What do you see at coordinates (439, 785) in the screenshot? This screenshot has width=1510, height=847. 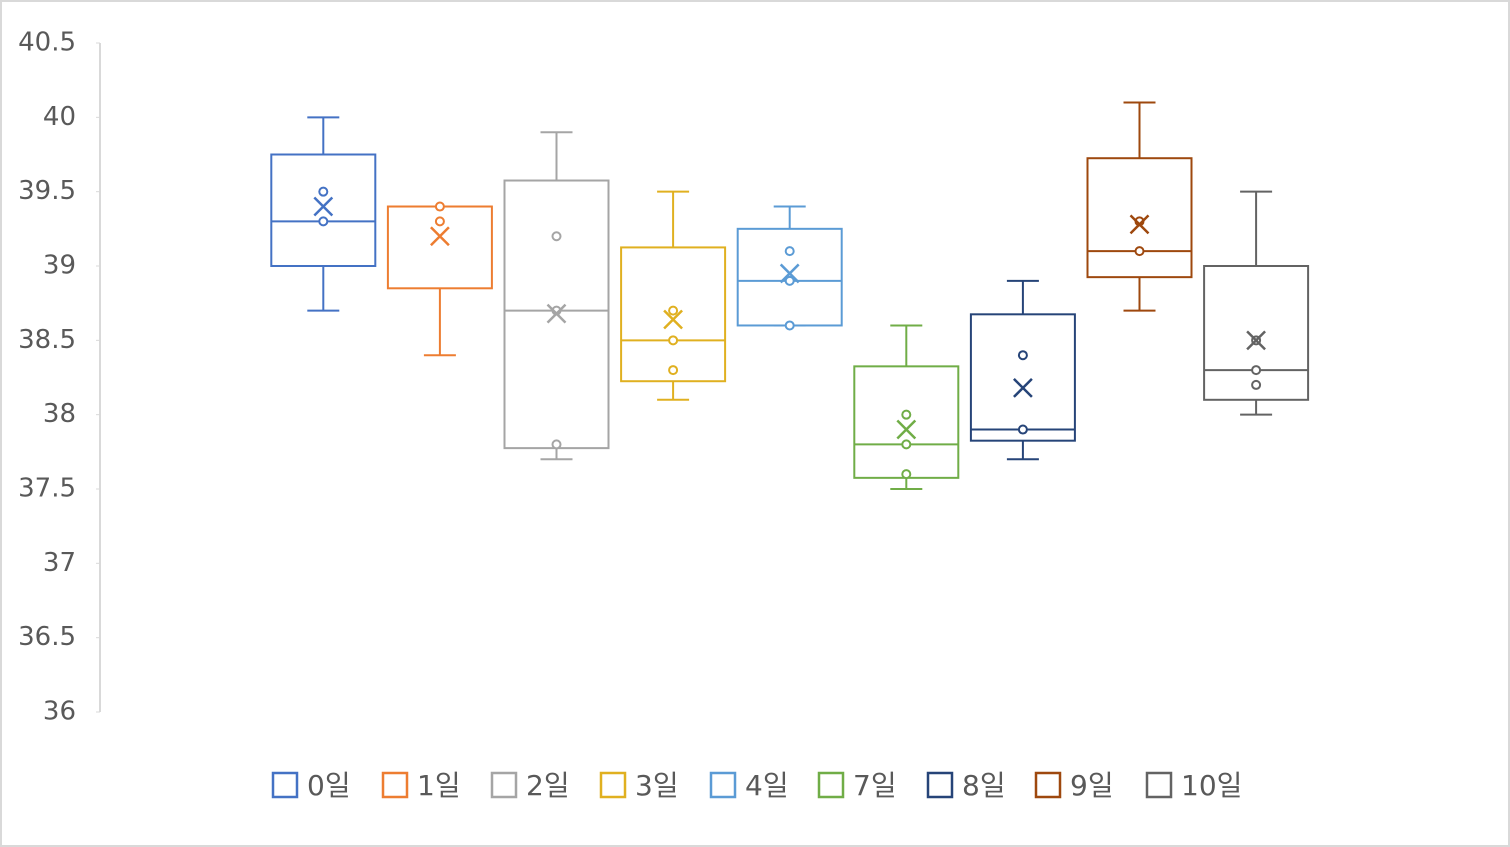 I see `legend-label: 1일` at bounding box center [439, 785].